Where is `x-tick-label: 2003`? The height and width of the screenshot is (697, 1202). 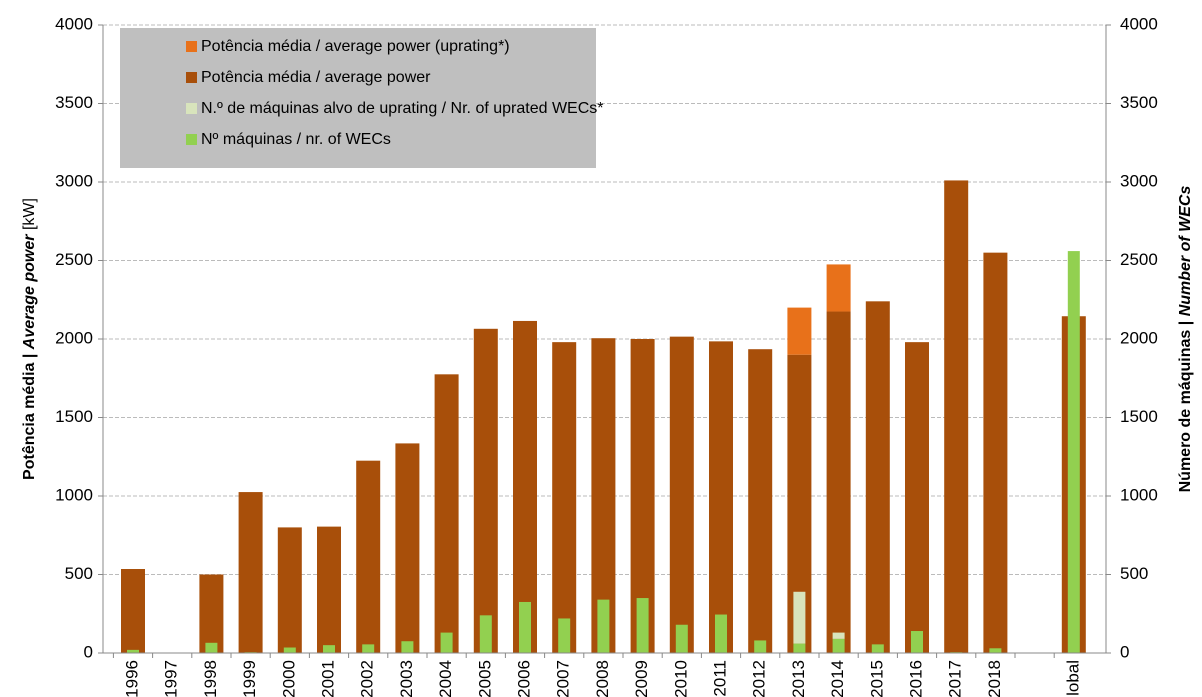 x-tick-label: 2003 is located at coordinates (406, 678).